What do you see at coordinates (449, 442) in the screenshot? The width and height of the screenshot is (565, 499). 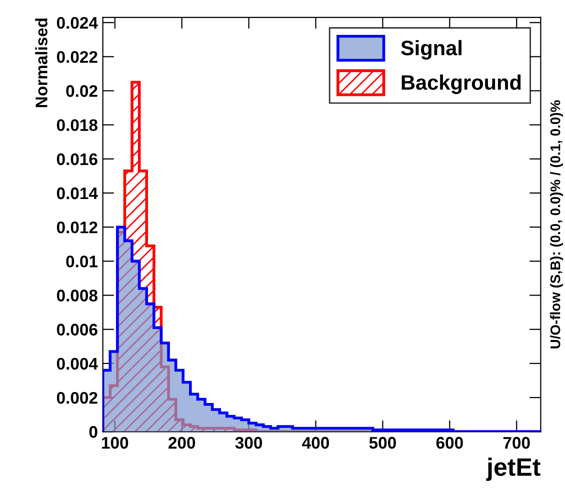 I see `x-tick-label: 600` at bounding box center [449, 442].